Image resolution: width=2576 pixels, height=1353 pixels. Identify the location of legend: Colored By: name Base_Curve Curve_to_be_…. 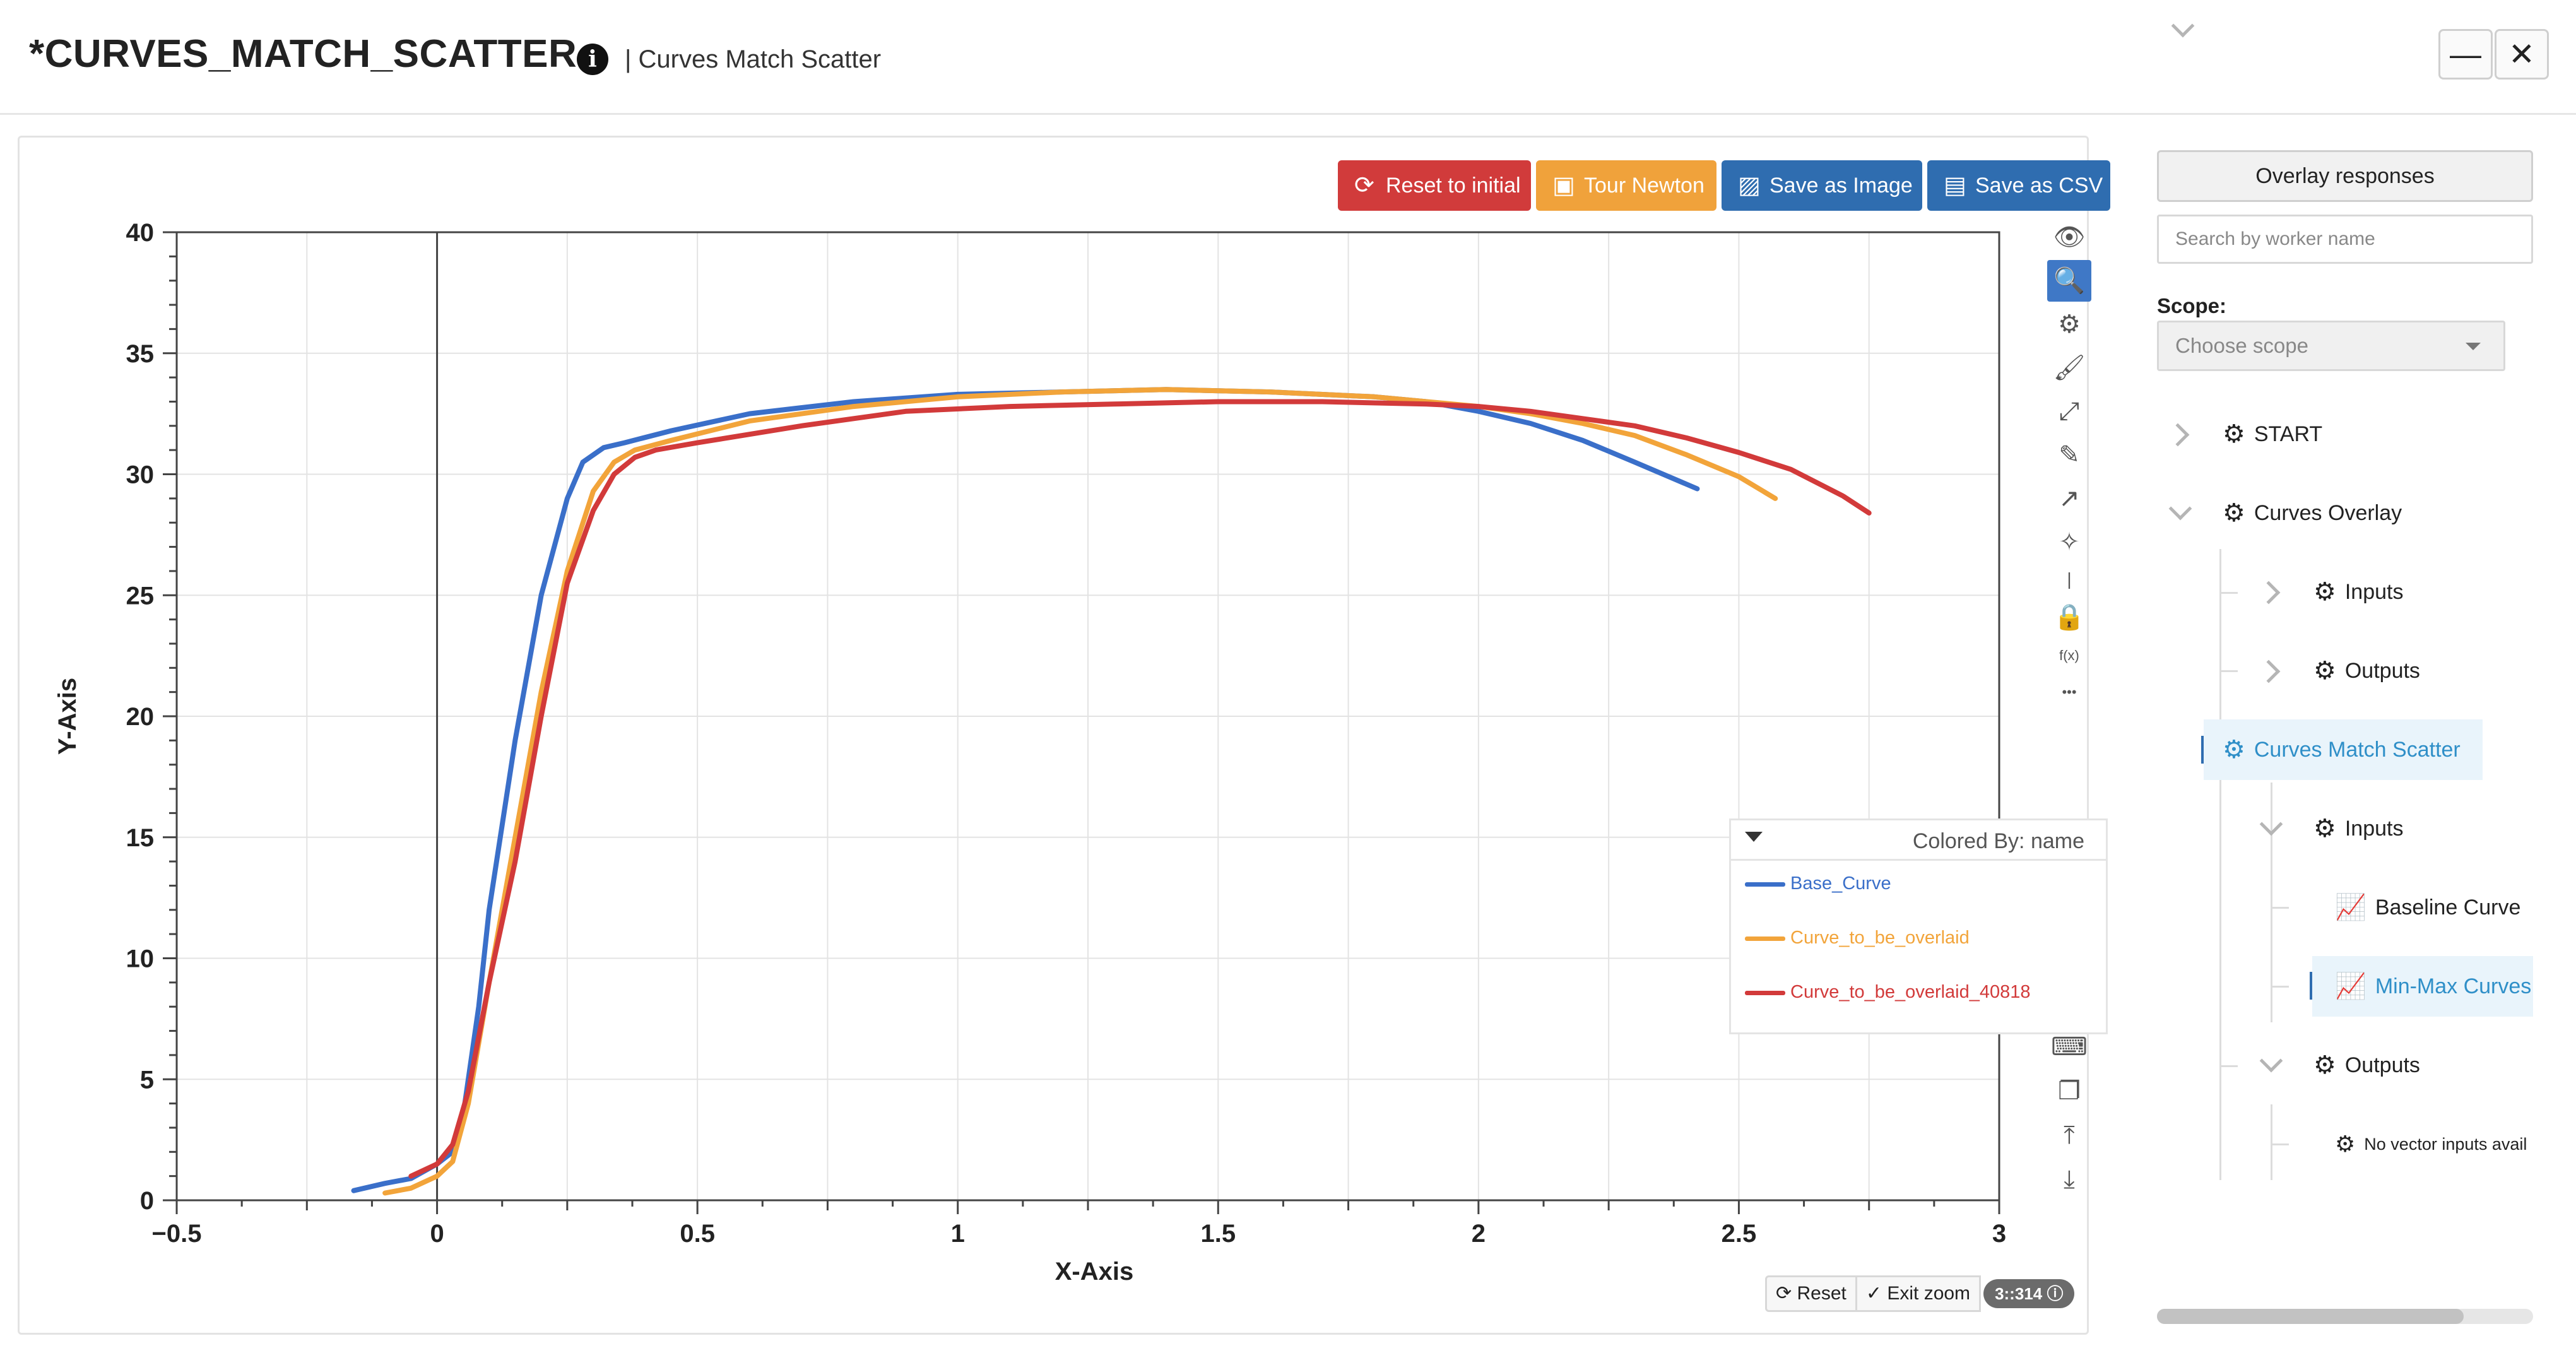
(1918, 926).